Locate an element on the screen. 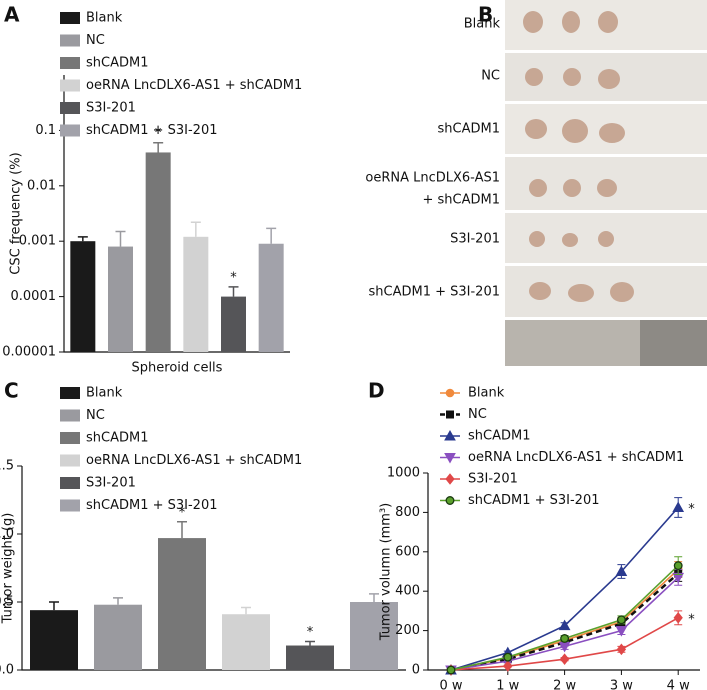 The width and height of the screenshot is (707, 690). y-tick-label: 0 is located at coordinates (416, 670).